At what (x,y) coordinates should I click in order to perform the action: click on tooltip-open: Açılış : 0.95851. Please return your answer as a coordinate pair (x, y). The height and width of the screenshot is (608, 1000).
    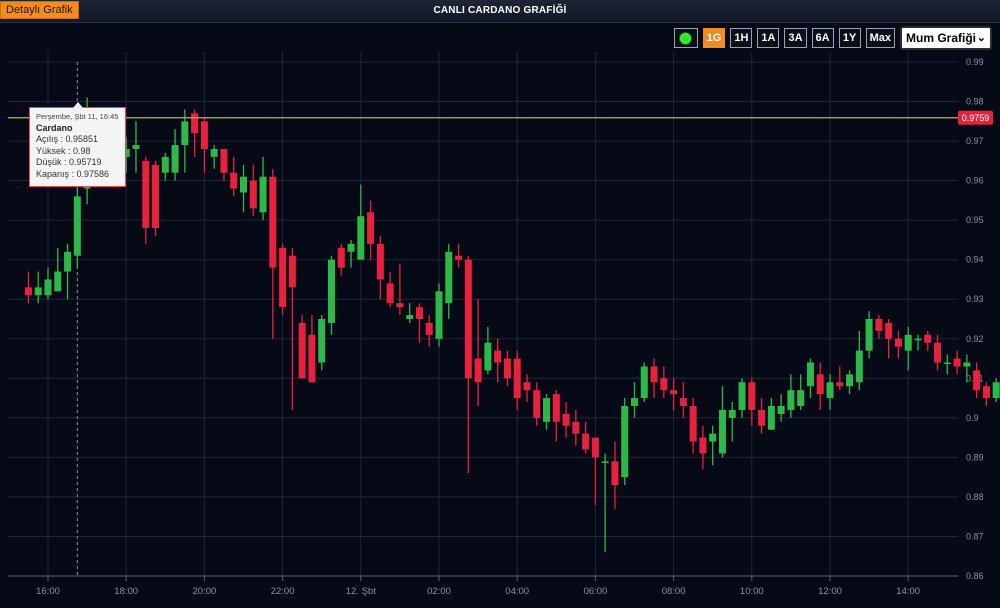
    Looking at the image, I should click on (67, 139).